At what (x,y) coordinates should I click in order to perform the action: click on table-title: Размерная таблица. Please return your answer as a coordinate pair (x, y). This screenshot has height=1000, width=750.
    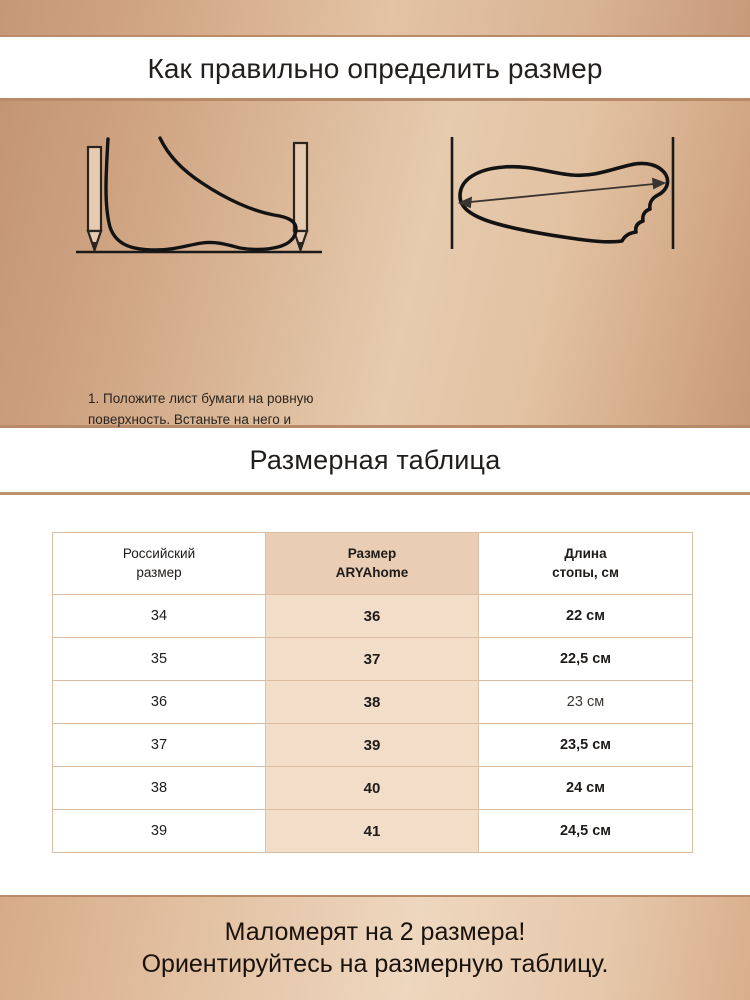
    Looking at the image, I should click on (375, 459).